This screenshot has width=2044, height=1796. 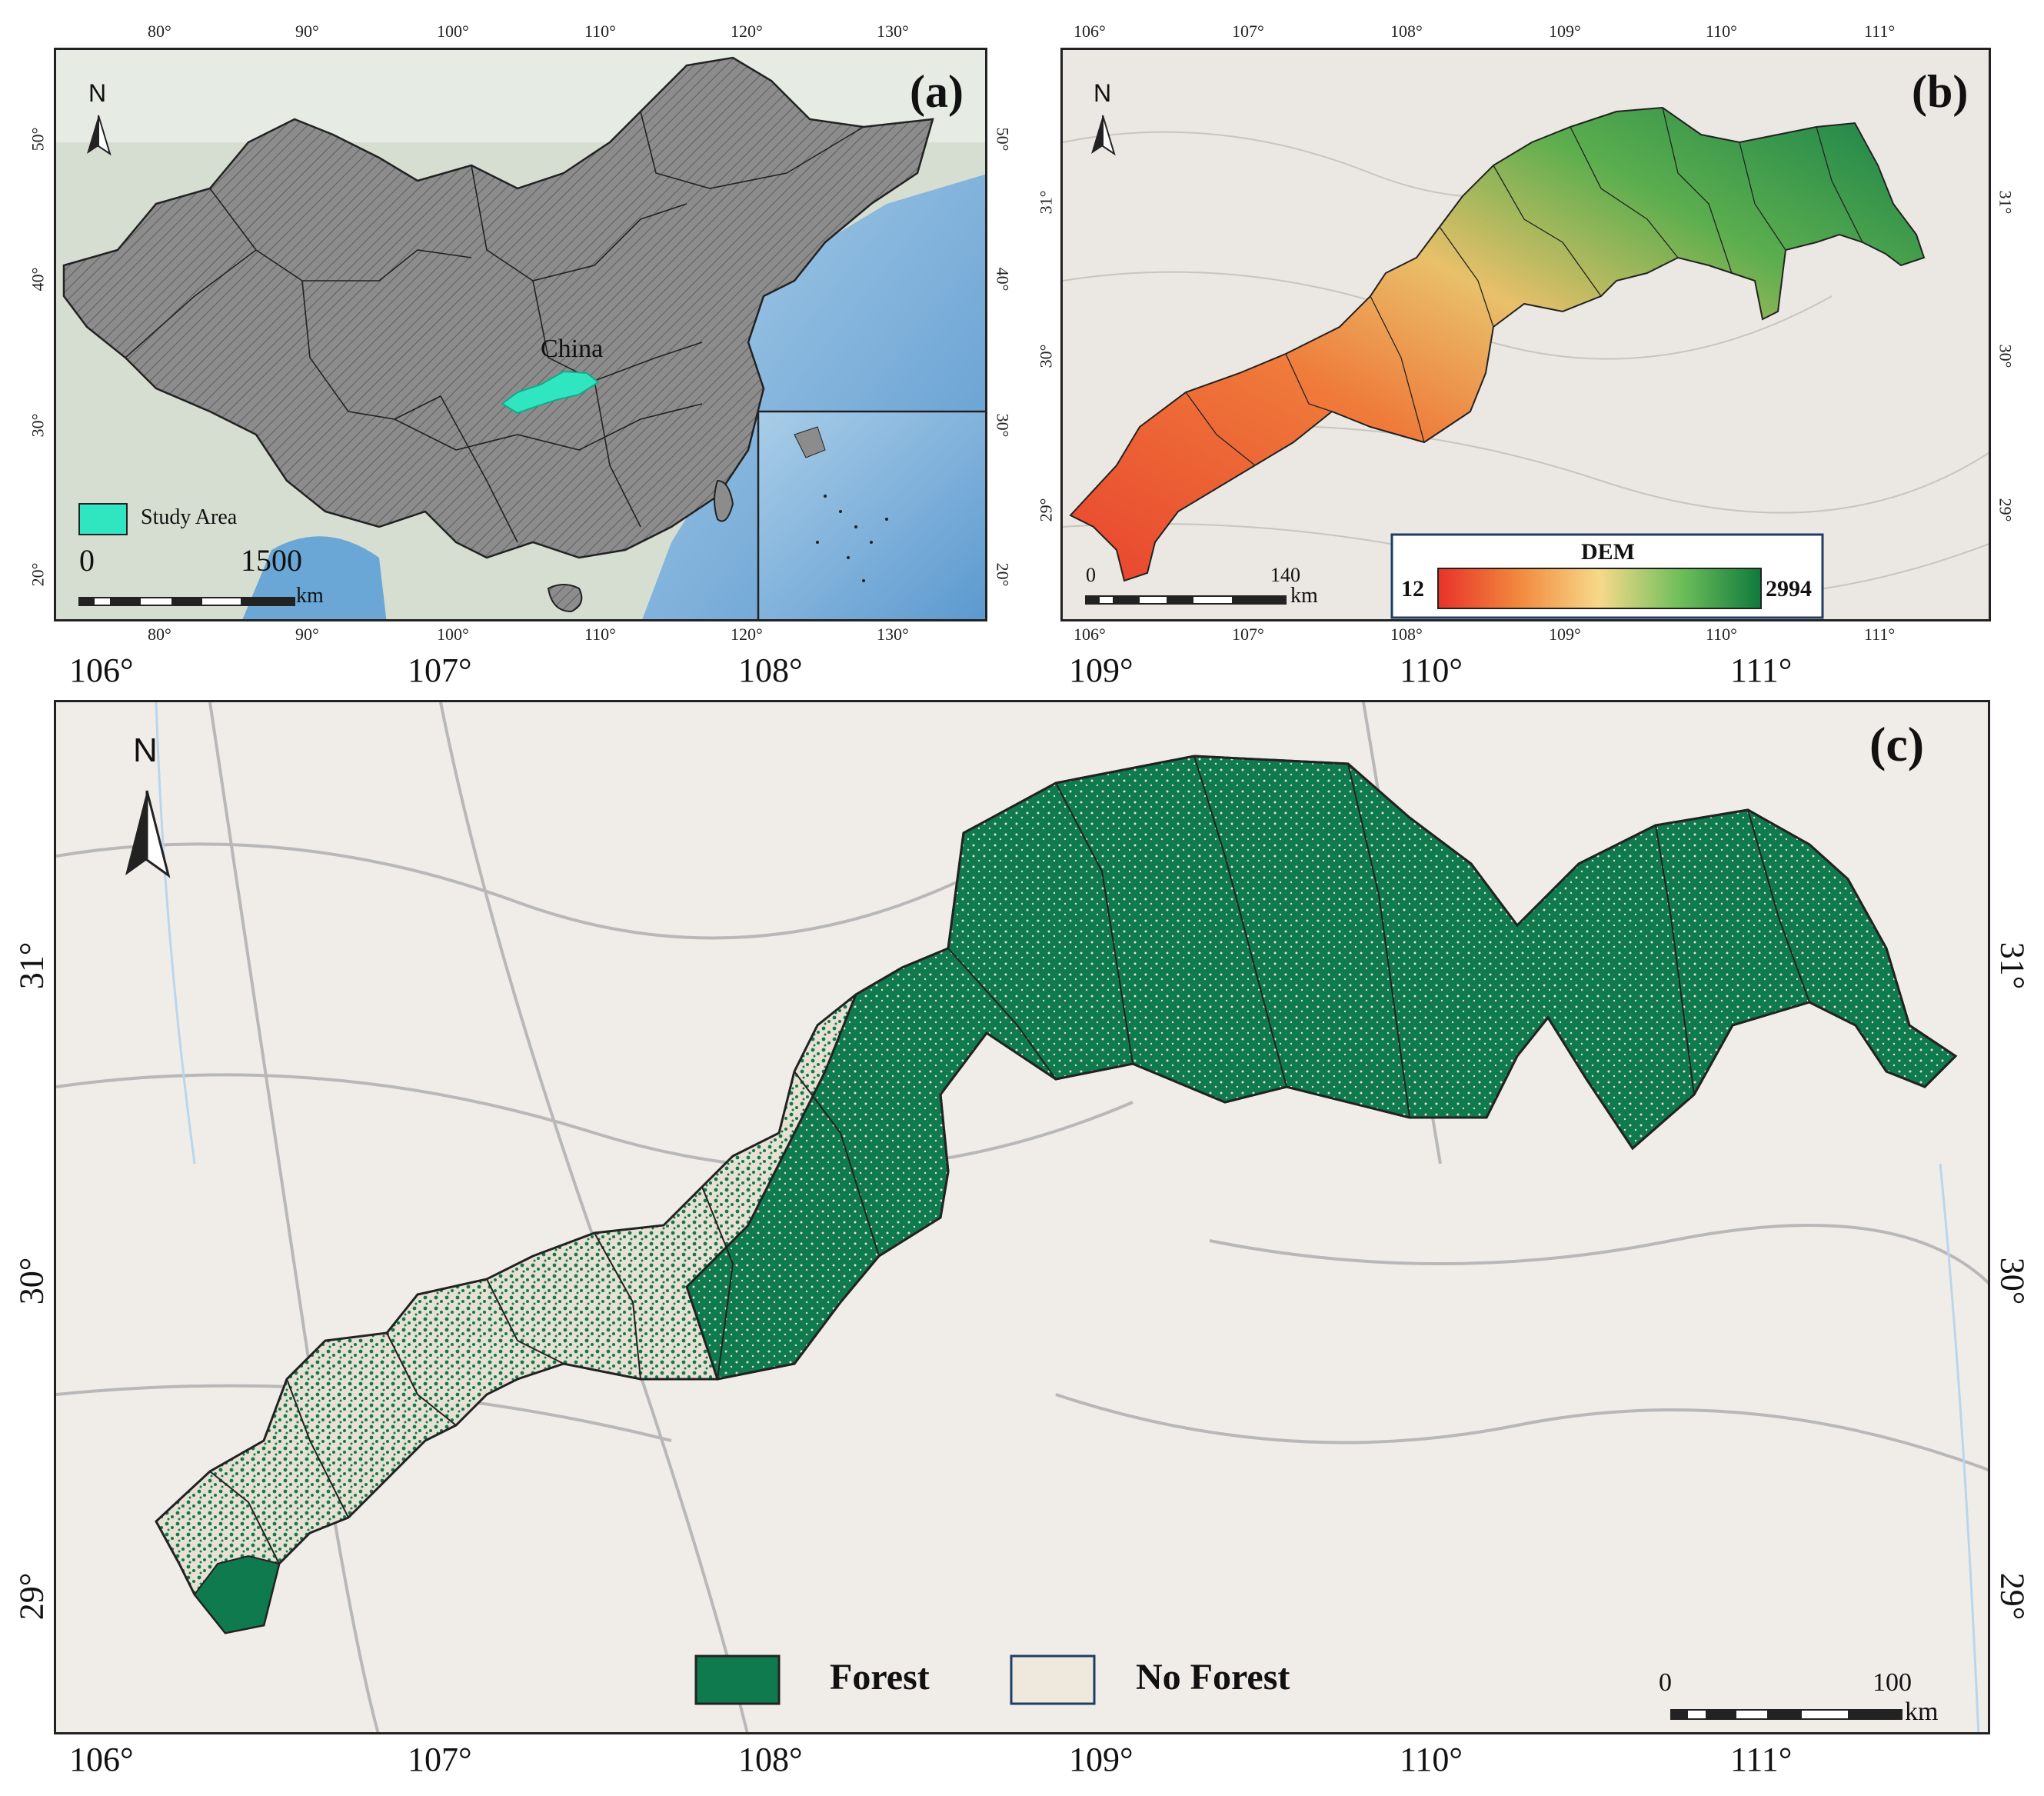 What do you see at coordinates (1786, 1715) in the screenshot?
I see `panel-c-scalebar` at bounding box center [1786, 1715].